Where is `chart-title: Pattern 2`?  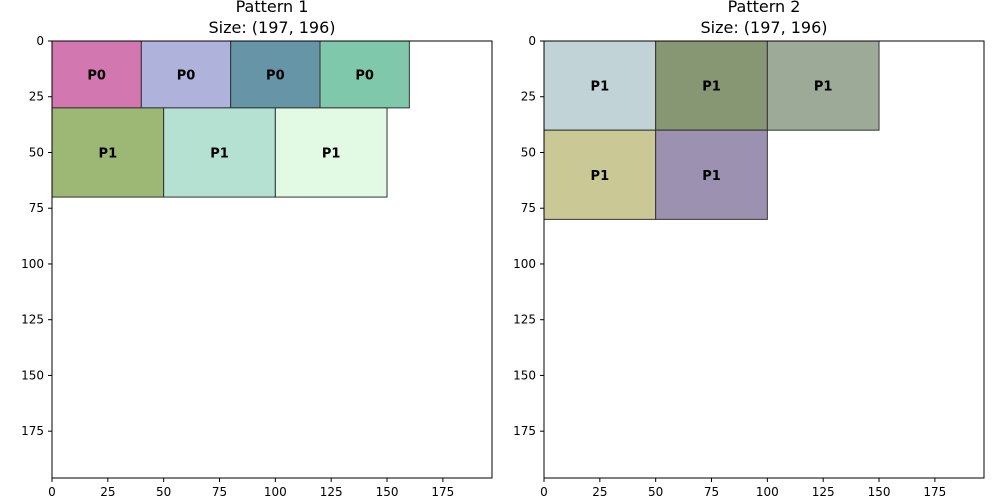 chart-title: Pattern 2 is located at coordinates (764, 8).